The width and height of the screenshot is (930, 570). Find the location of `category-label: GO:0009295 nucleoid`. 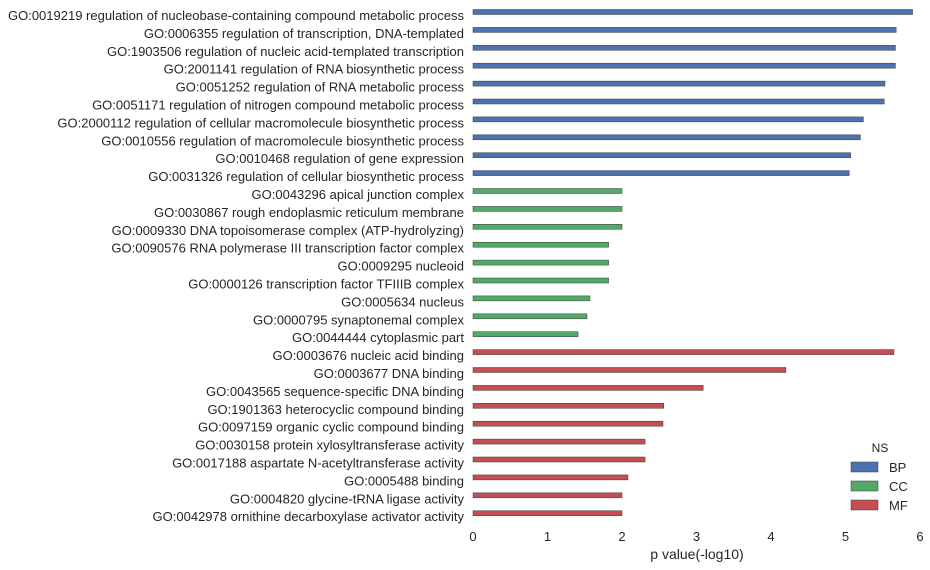

category-label: GO:0009295 nucleoid is located at coordinates (401, 266).